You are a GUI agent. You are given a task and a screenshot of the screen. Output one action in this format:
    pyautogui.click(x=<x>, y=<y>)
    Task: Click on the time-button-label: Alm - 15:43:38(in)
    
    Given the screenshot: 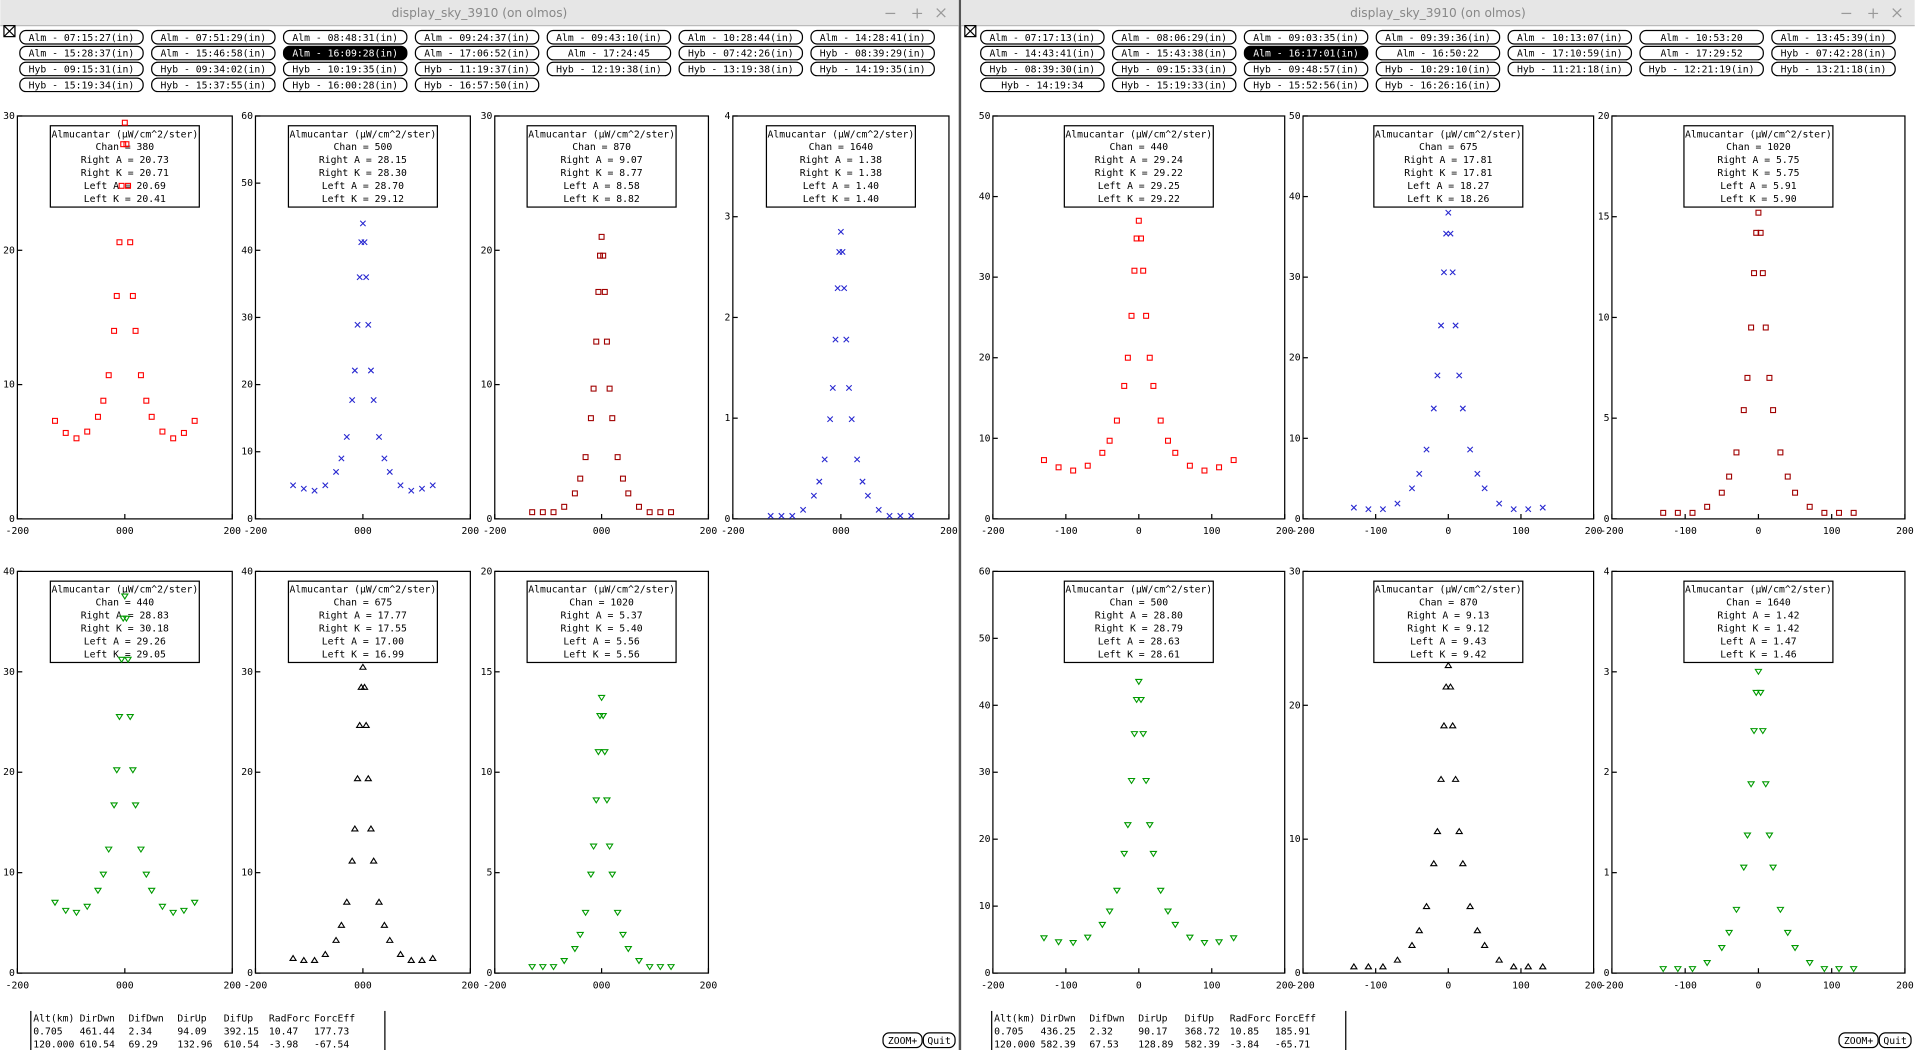 What is the action you would take?
    pyautogui.click(x=1174, y=54)
    